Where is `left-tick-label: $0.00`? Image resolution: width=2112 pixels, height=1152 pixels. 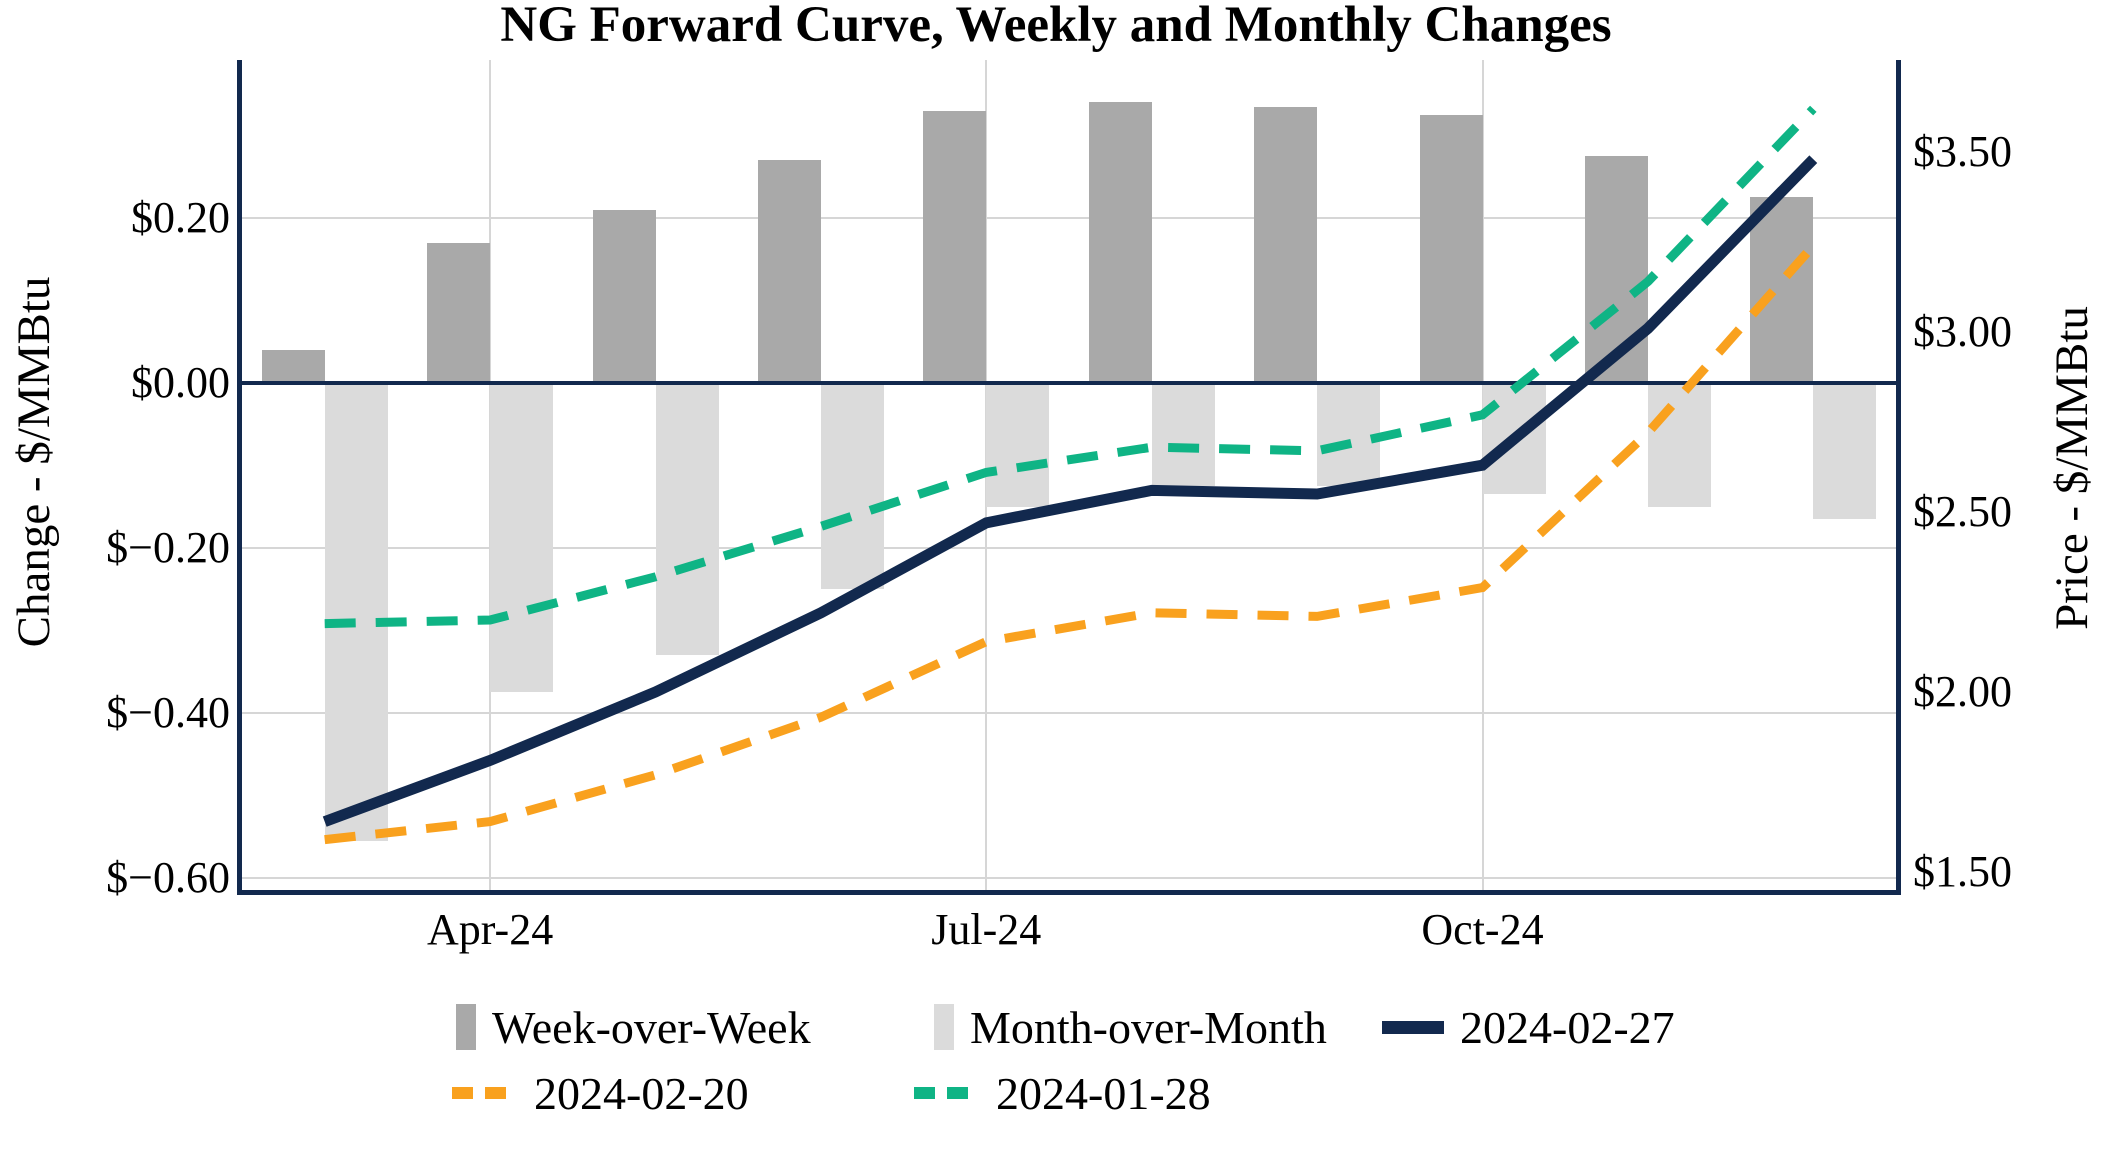
left-tick-label: $0.00 is located at coordinates (180, 382).